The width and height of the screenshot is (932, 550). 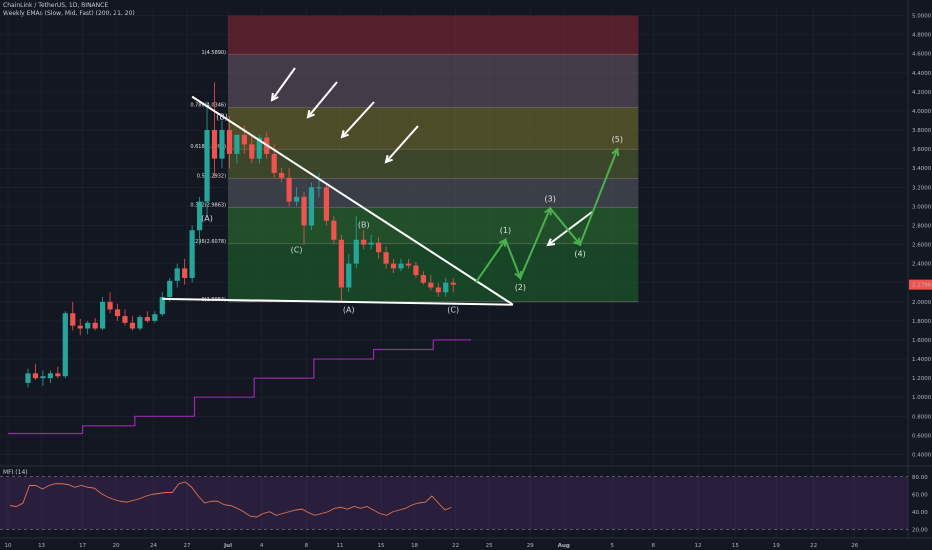 What do you see at coordinates (337, 301) in the screenshot?
I see `support-line` at bounding box center [337, 301].